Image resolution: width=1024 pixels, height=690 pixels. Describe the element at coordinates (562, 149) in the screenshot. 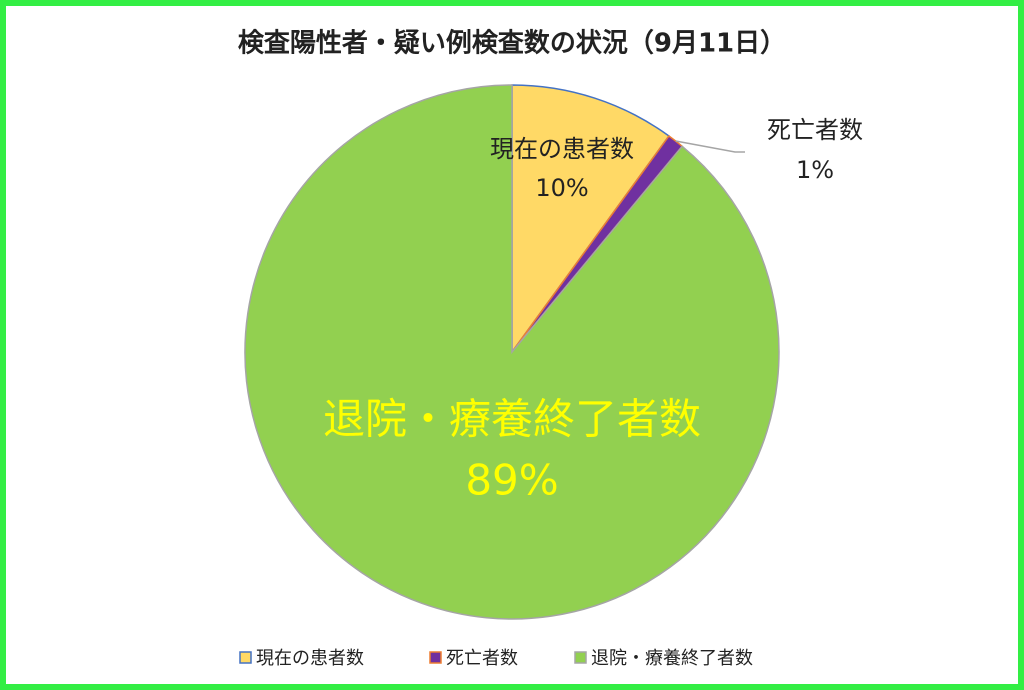

I see `data-label-name: 現在の患者数` at that location.